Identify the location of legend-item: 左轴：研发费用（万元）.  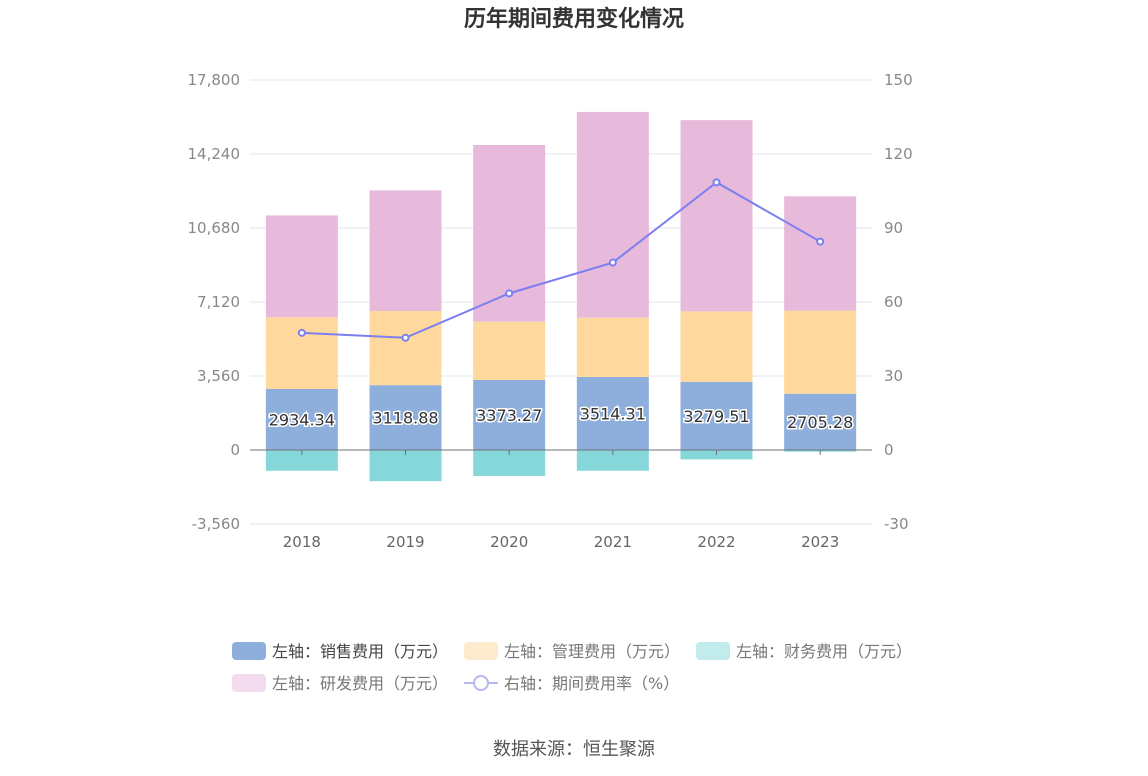
(340, 683).